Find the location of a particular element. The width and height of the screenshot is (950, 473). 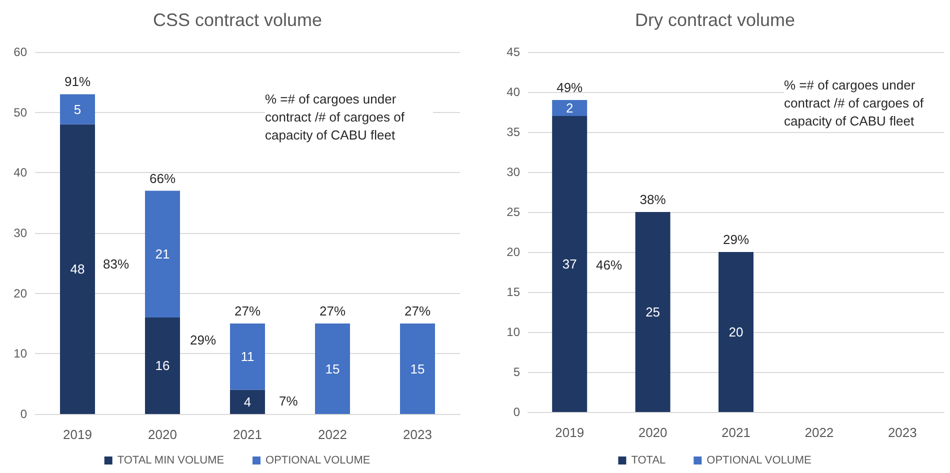

y-tick-label: 50 is located at coordinates (21, 112).